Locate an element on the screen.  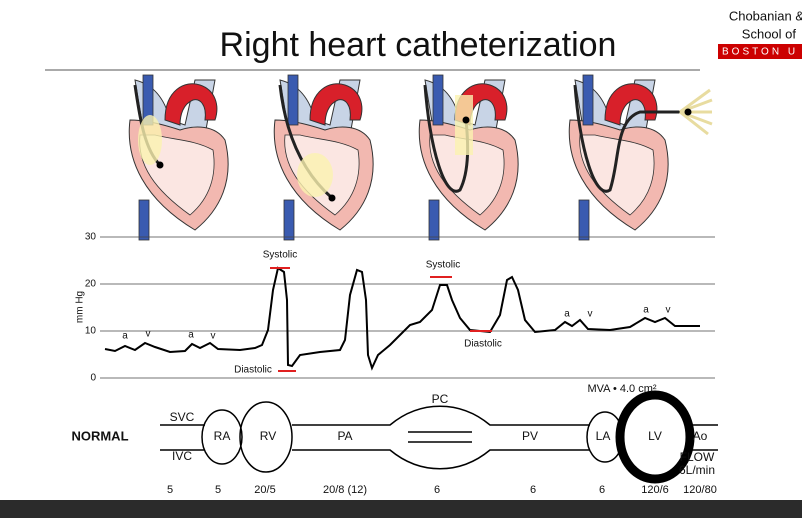
y-tick-label: 20 is located at coordinates (91, 284).